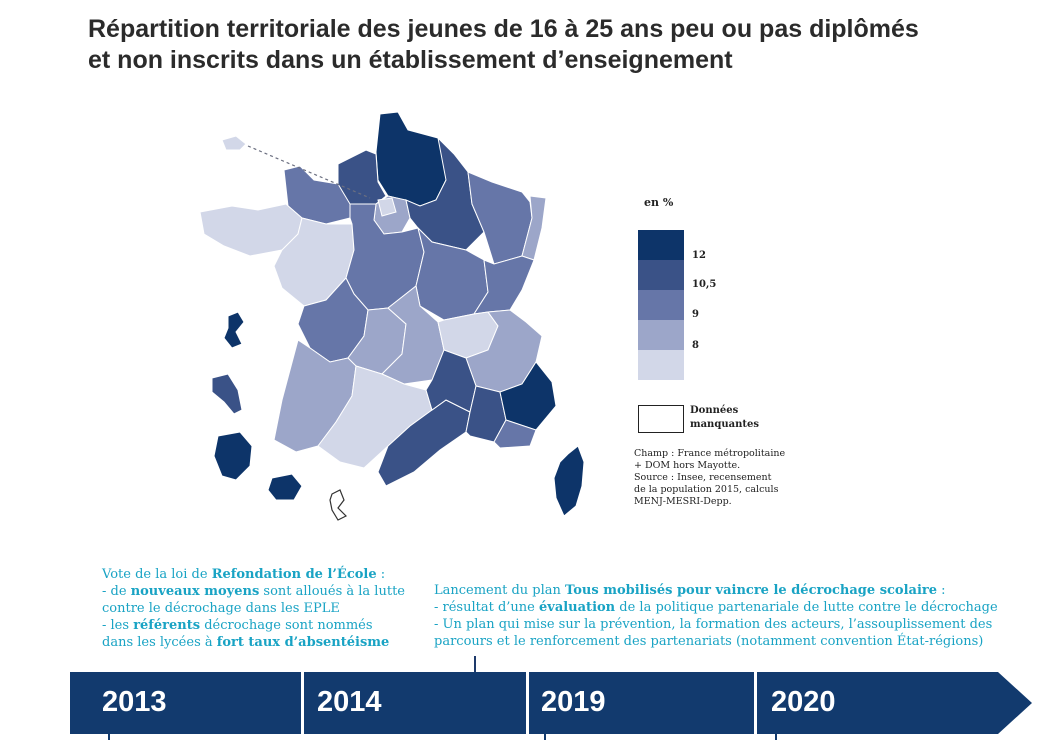 This screenshot has width=1040, height=740. Describe the element at coordinates (545, 737) in the screenshot. I see `timeline-tick-2019` at that location.